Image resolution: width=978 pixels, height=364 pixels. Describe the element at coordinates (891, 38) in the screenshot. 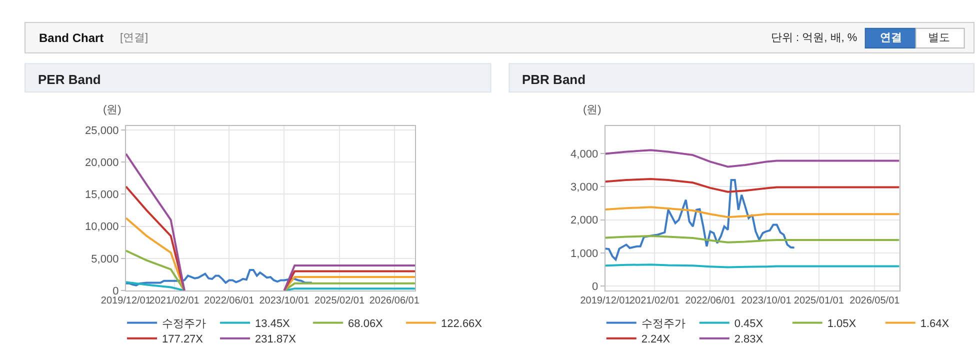

I see `text: 연결` at that location.